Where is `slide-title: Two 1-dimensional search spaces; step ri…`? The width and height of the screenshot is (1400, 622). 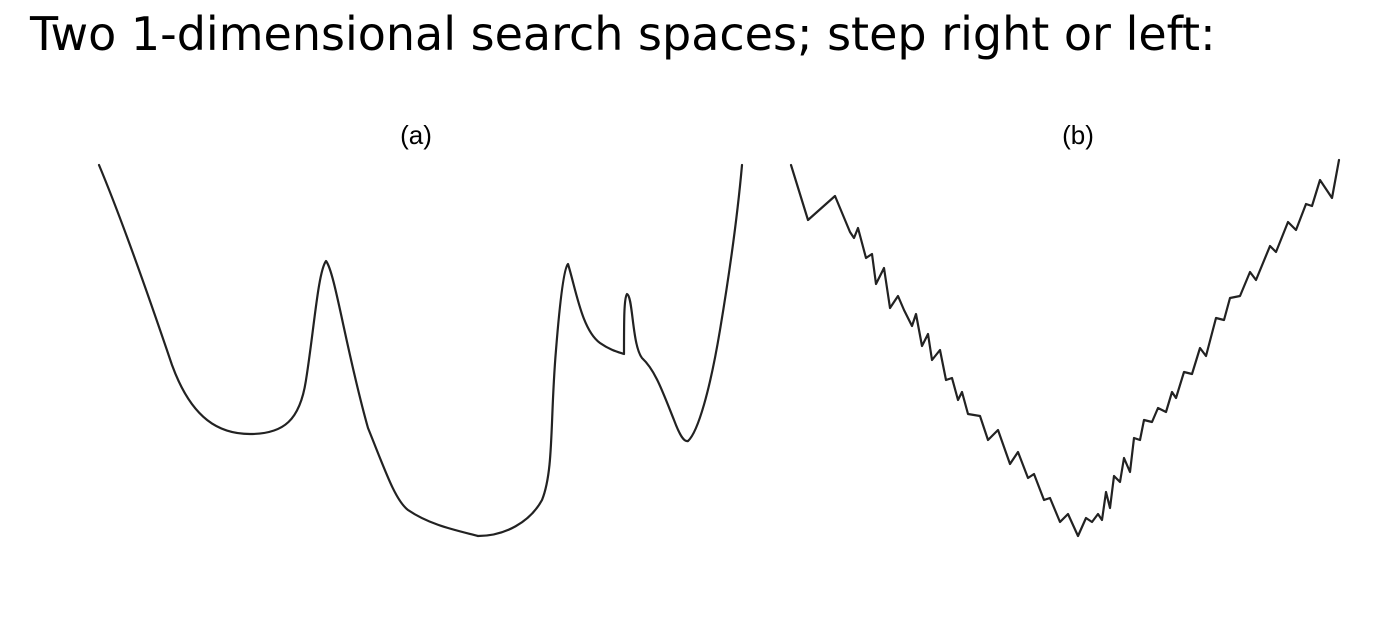
slide-title: Two 1-dimensional search spaces; step ri… is located at coordinates (623, 34).